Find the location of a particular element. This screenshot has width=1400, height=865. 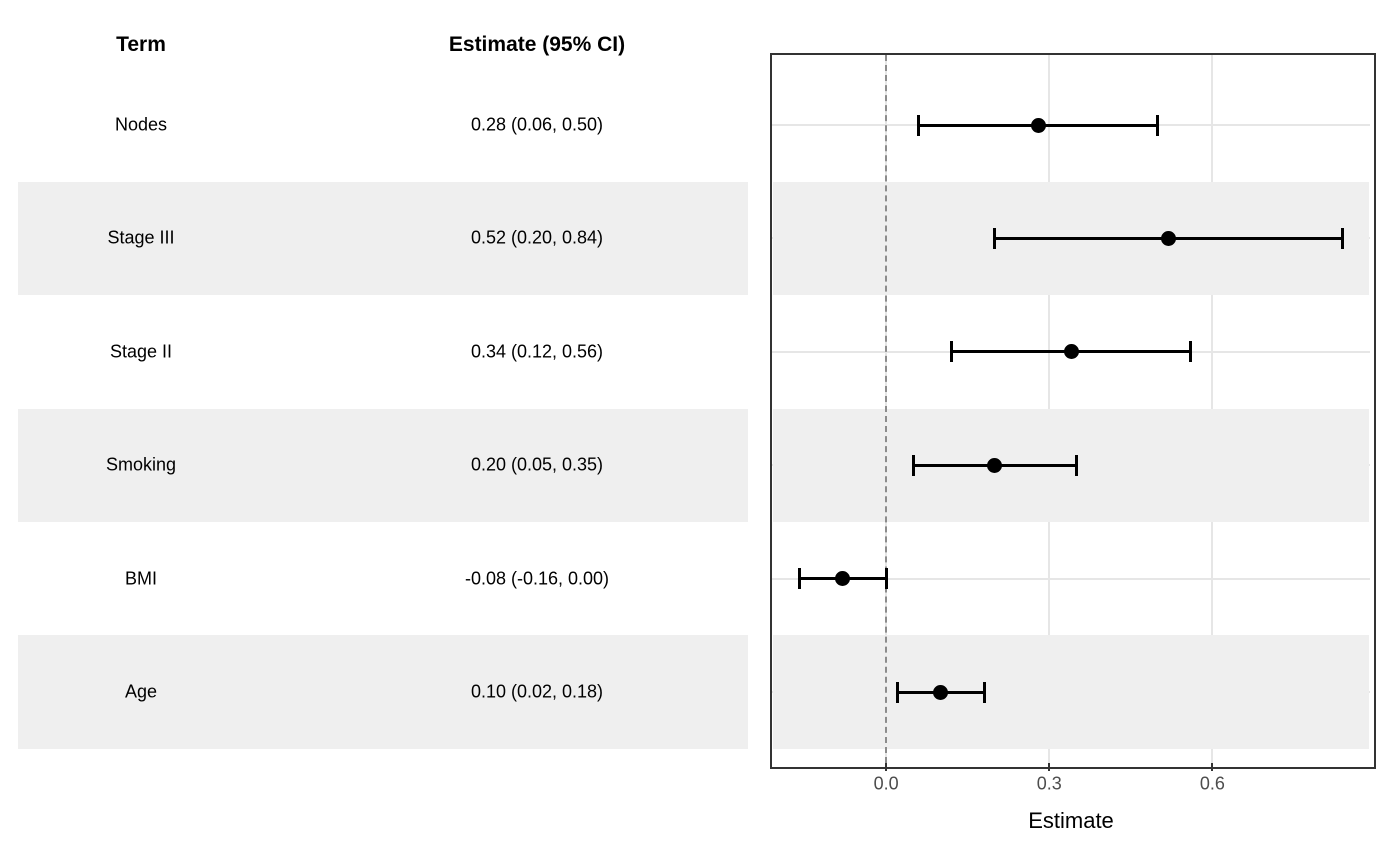

x-tick-label: 0.0 is located at coordinates (886, 783).